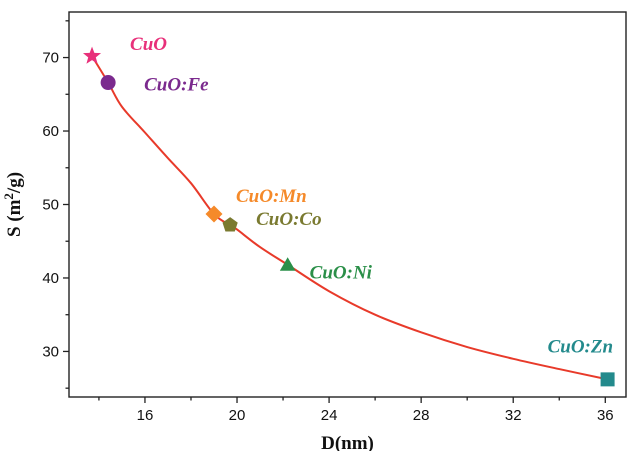 The image size is (629, 451). What do you see at coordinates (421, 415) in the screenshot?
I see `x-tick-label: 28` at bounding box center [421, 415].